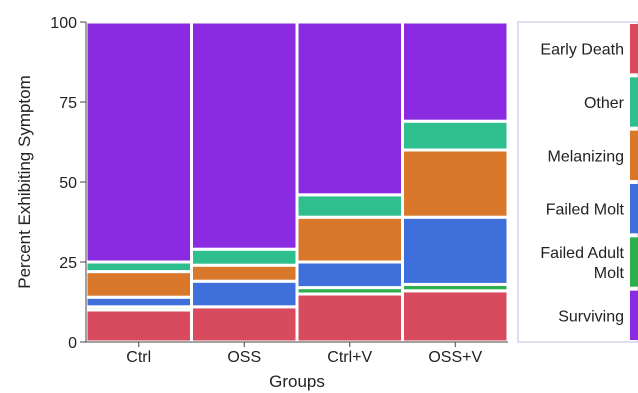 Image resolution: width=638 pixels, height=393 pixels. What do you see at coordinates (455, 357) in the screenshot?
I see `x-tick-label: OSS+V` at bounding box center [455, 357].